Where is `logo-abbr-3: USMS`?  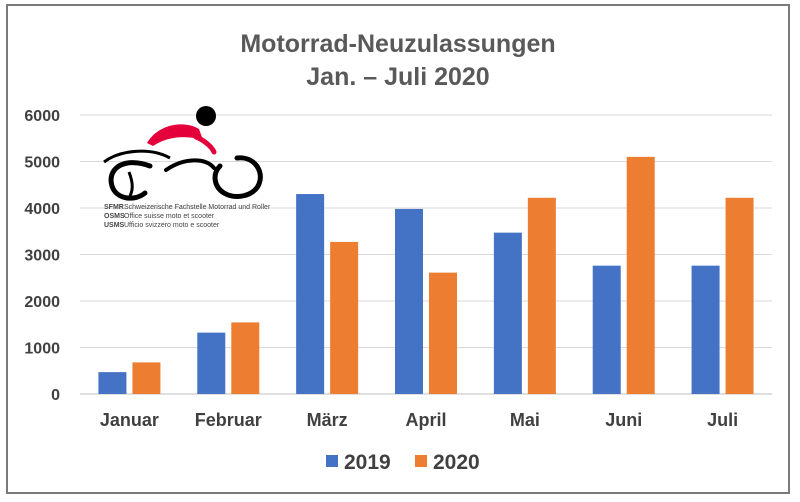 logo-abbr-3: USMS is located at coordinates (114, 225).